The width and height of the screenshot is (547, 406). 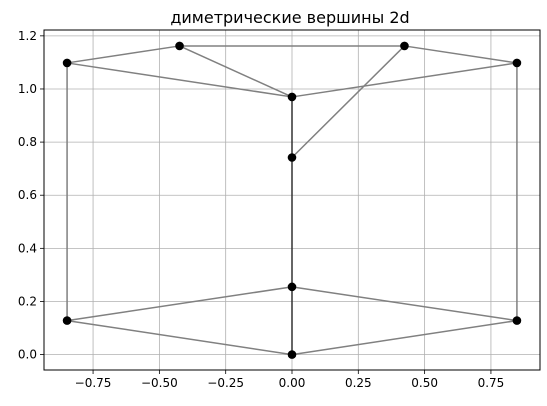 I want to click on y-tick-label: 0.8, so click(x=27, y=142).